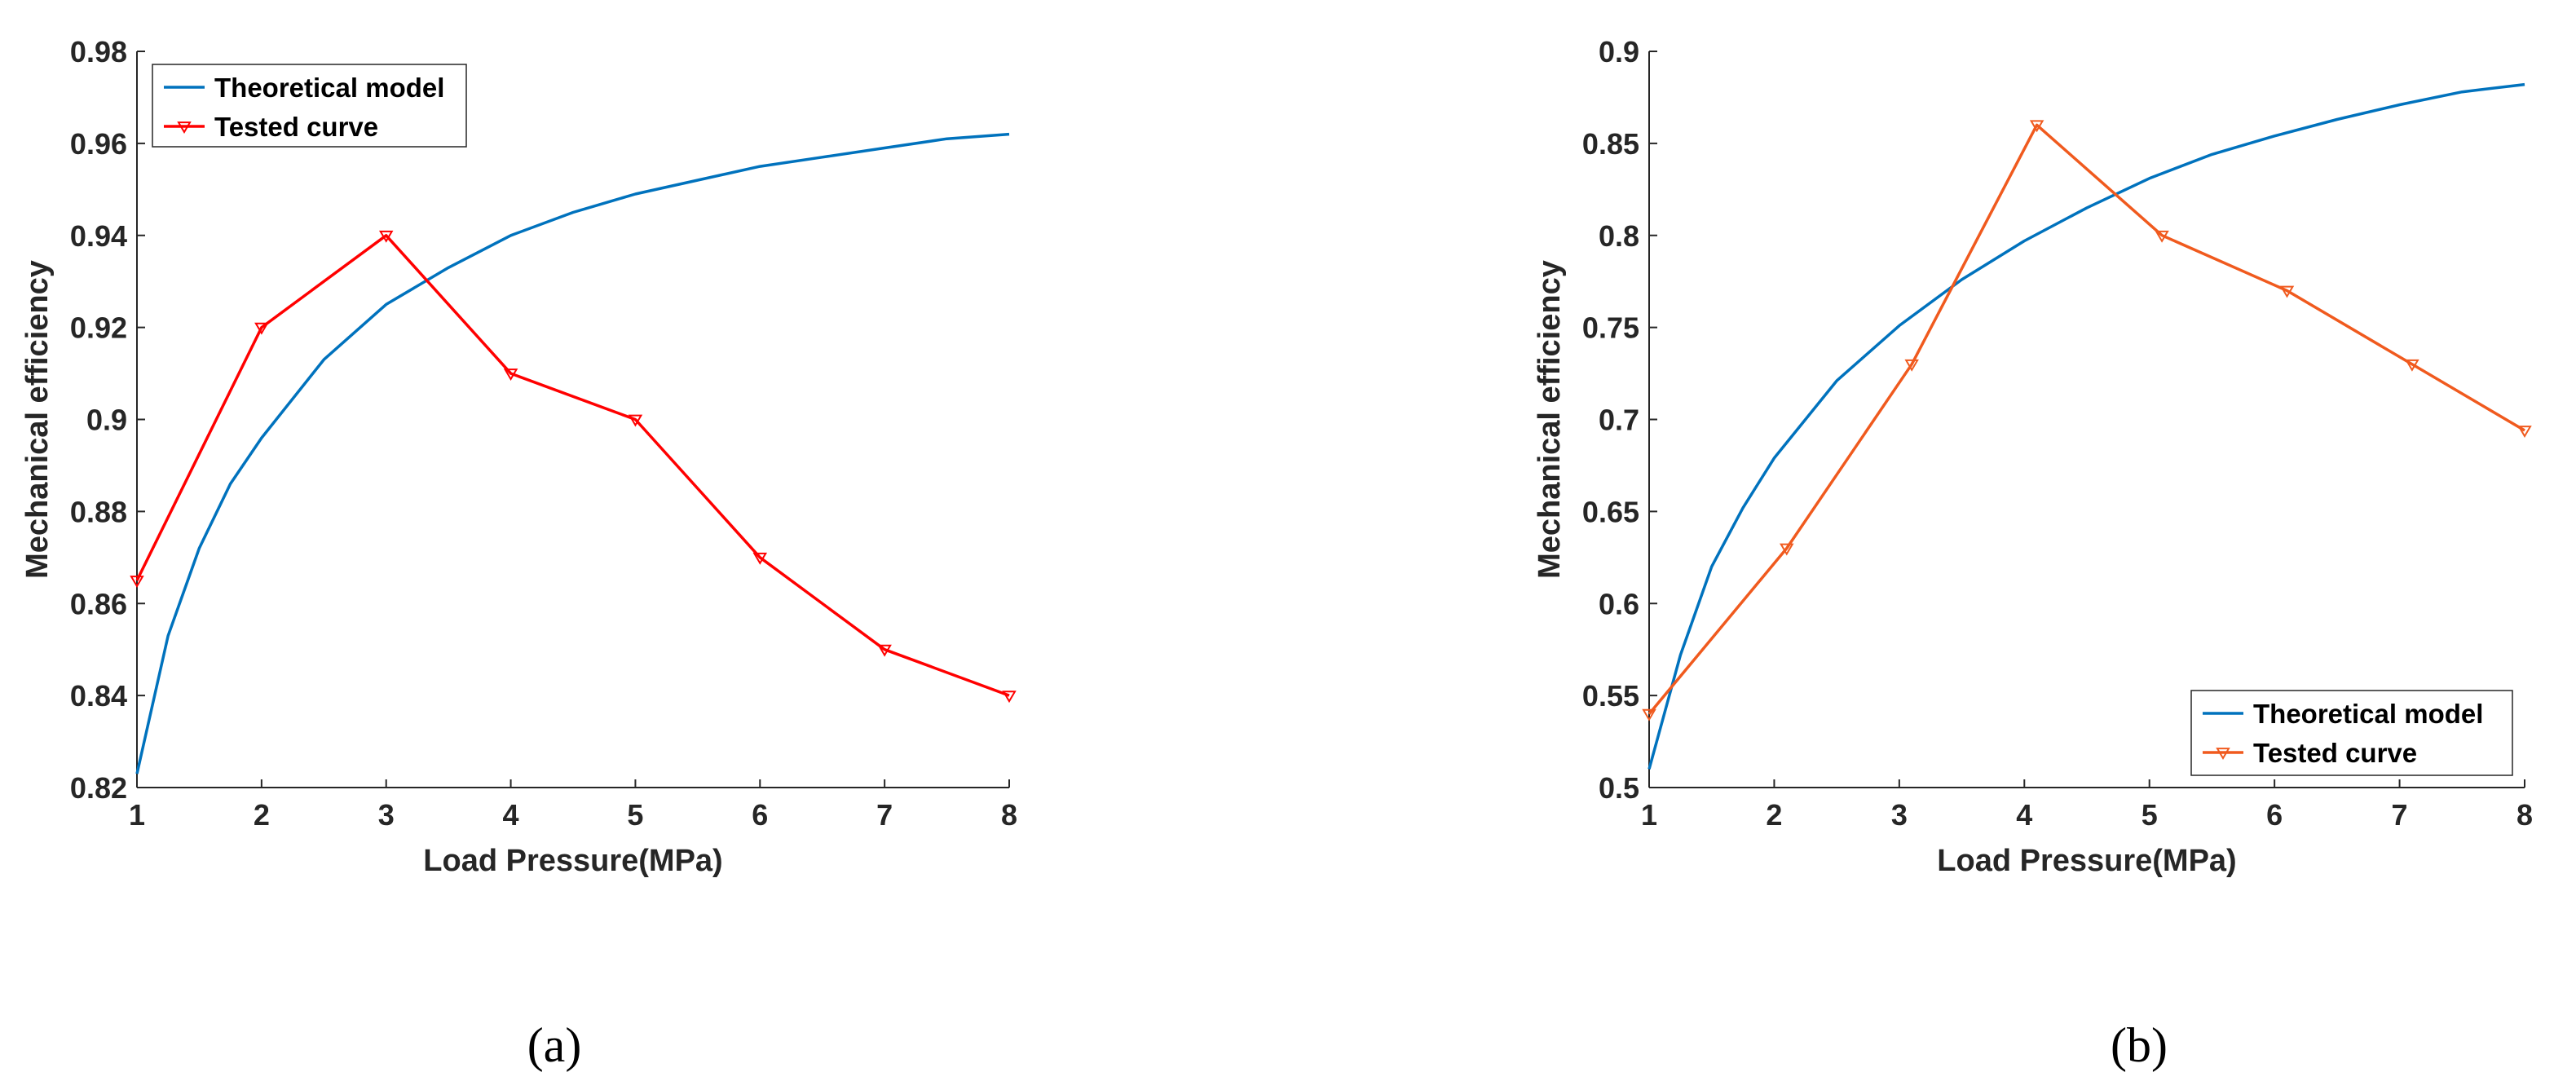 The image size is (2576, 1090). I want to click on y-tick-label: 0.84, so click(98, 696).